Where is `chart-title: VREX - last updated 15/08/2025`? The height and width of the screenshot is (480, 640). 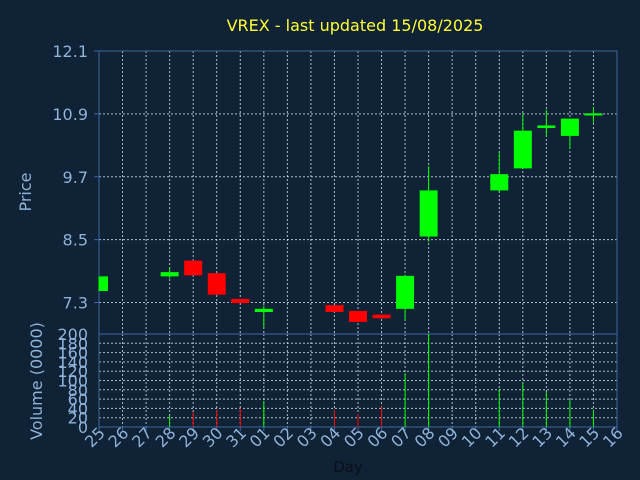 chart-title: VREX - last updated 15/08/2025 is located at coordinates (355, 25).